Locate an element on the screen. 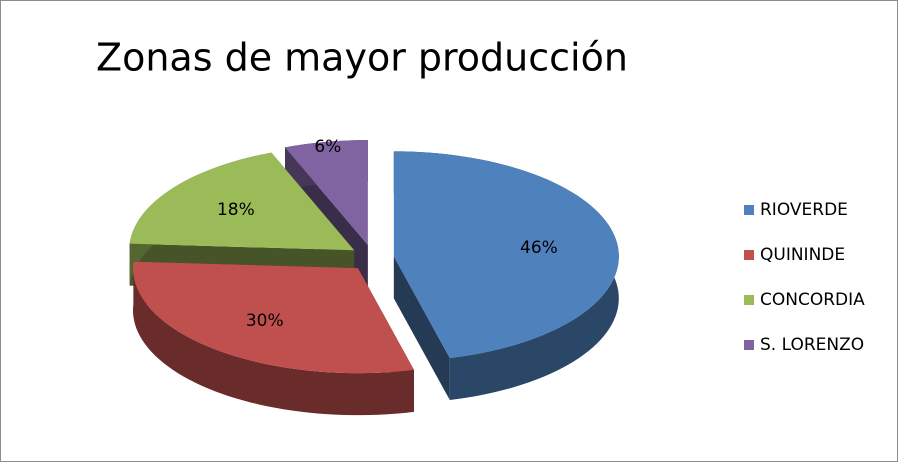  legend-label: QUININDE is located at coordinates (802, 255).